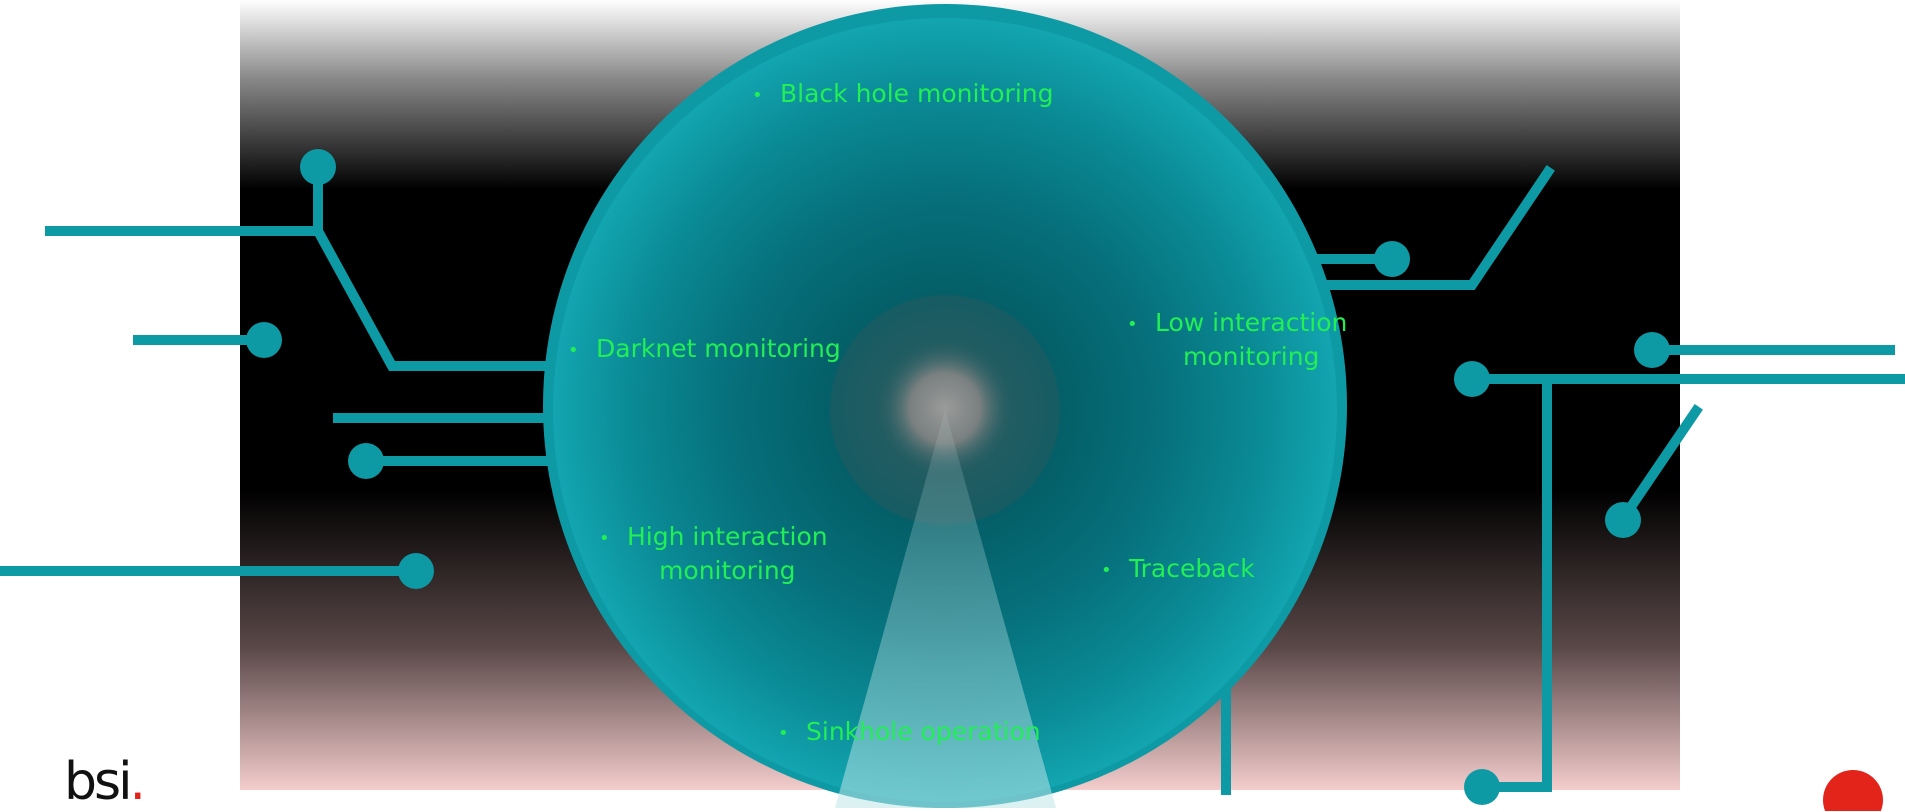 This screenshot has height=812, width=1905. I want to click on right-circuit-nodes, so click(1522, 523).